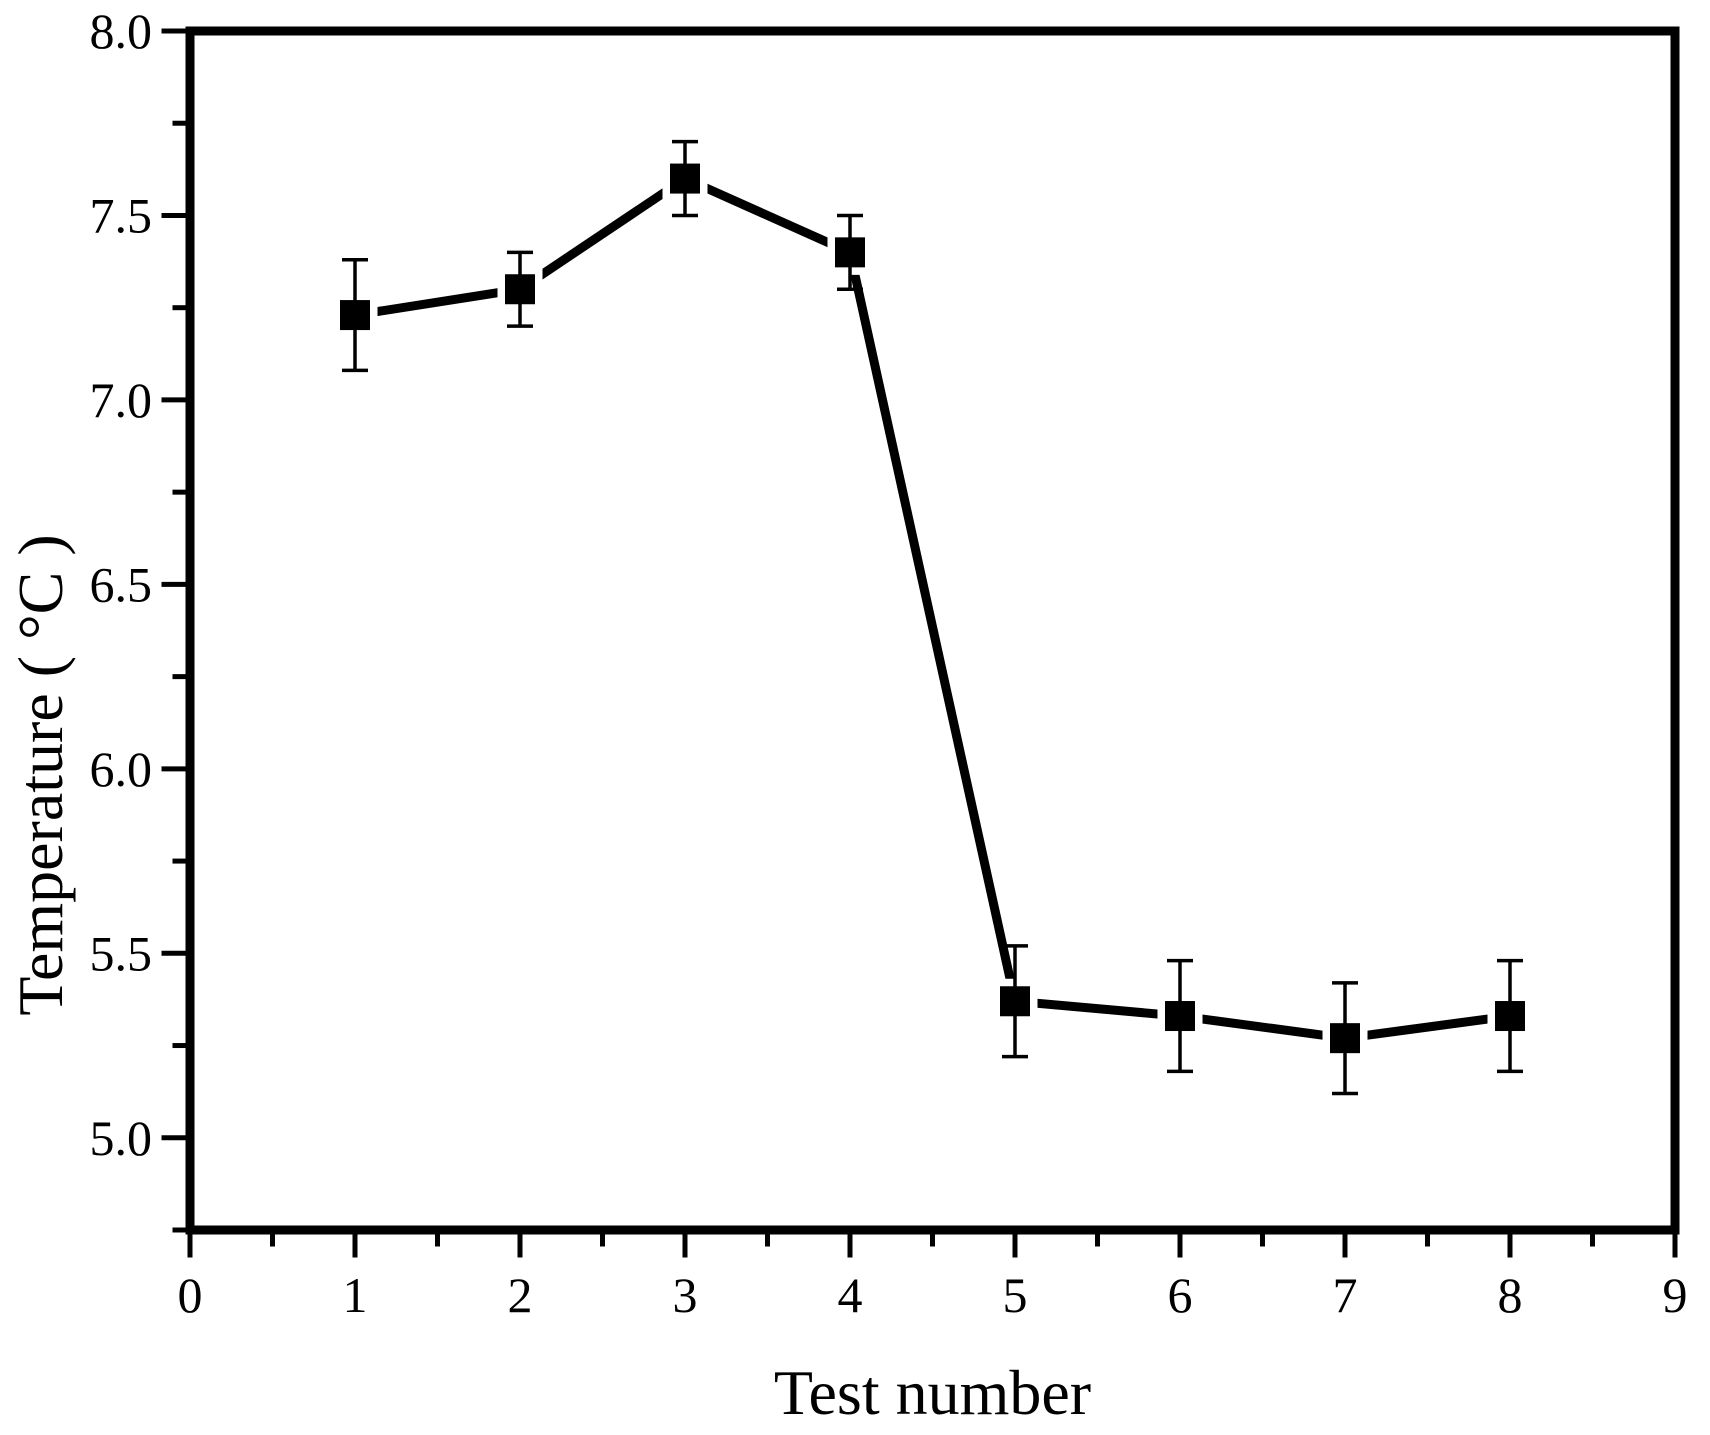 Image resolution: width=1710 pixels, height=1435 pixels. What do you see at coordinates (190, 1295) in the screenshot?
I see `x-tick-label: 0` at bounding box center [190, 1295].